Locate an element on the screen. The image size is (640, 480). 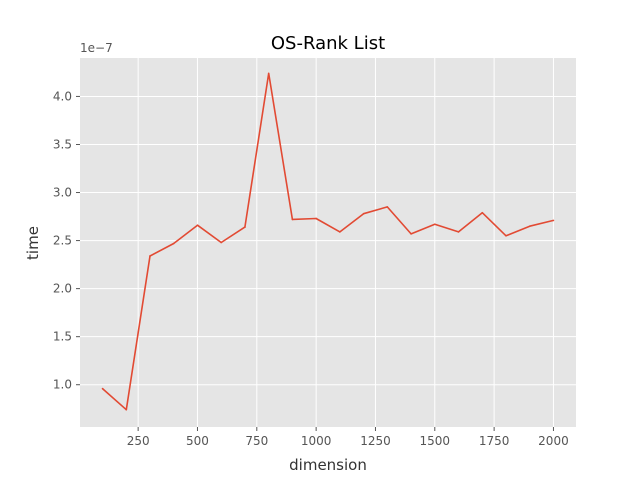
y-tick-label: 2.5 is located at coordinates (62, 241).